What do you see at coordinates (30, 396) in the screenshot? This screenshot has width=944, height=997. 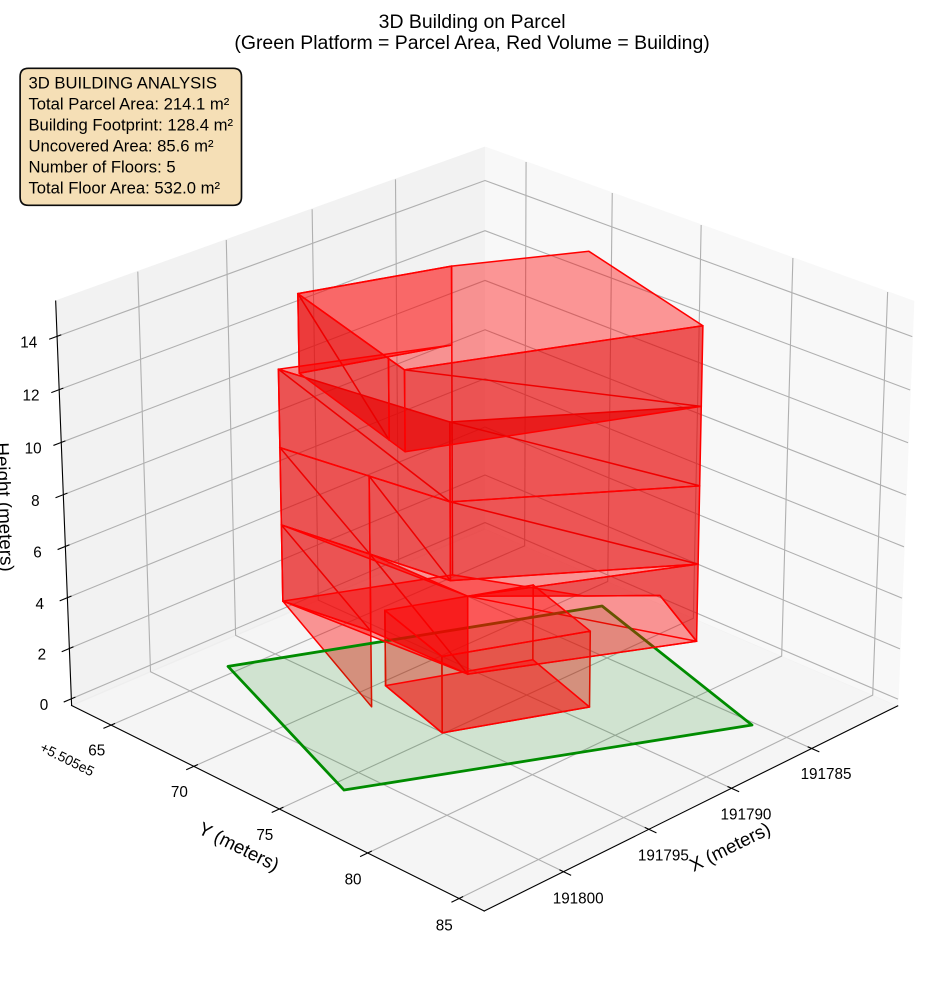 I see `svg-text: 12` at bounding box center [30, 396].